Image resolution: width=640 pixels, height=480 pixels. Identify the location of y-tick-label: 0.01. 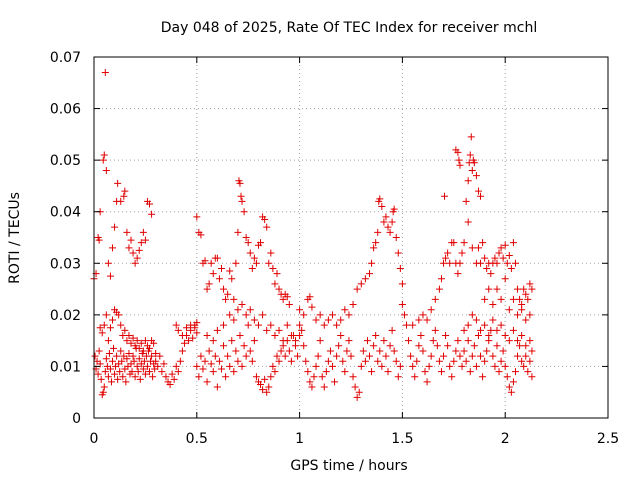
(65, 367).